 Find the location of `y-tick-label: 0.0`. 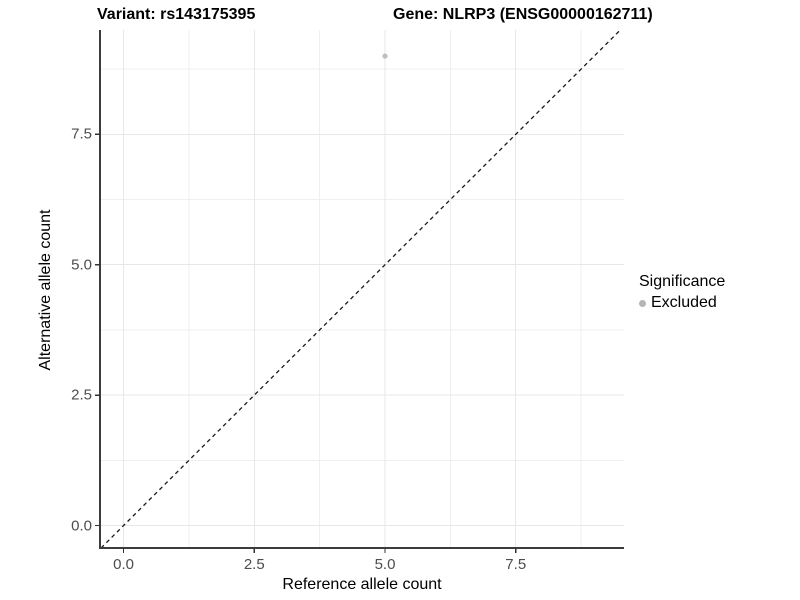

y-tick-label: 0.0 is located at coordinates (81, 526).